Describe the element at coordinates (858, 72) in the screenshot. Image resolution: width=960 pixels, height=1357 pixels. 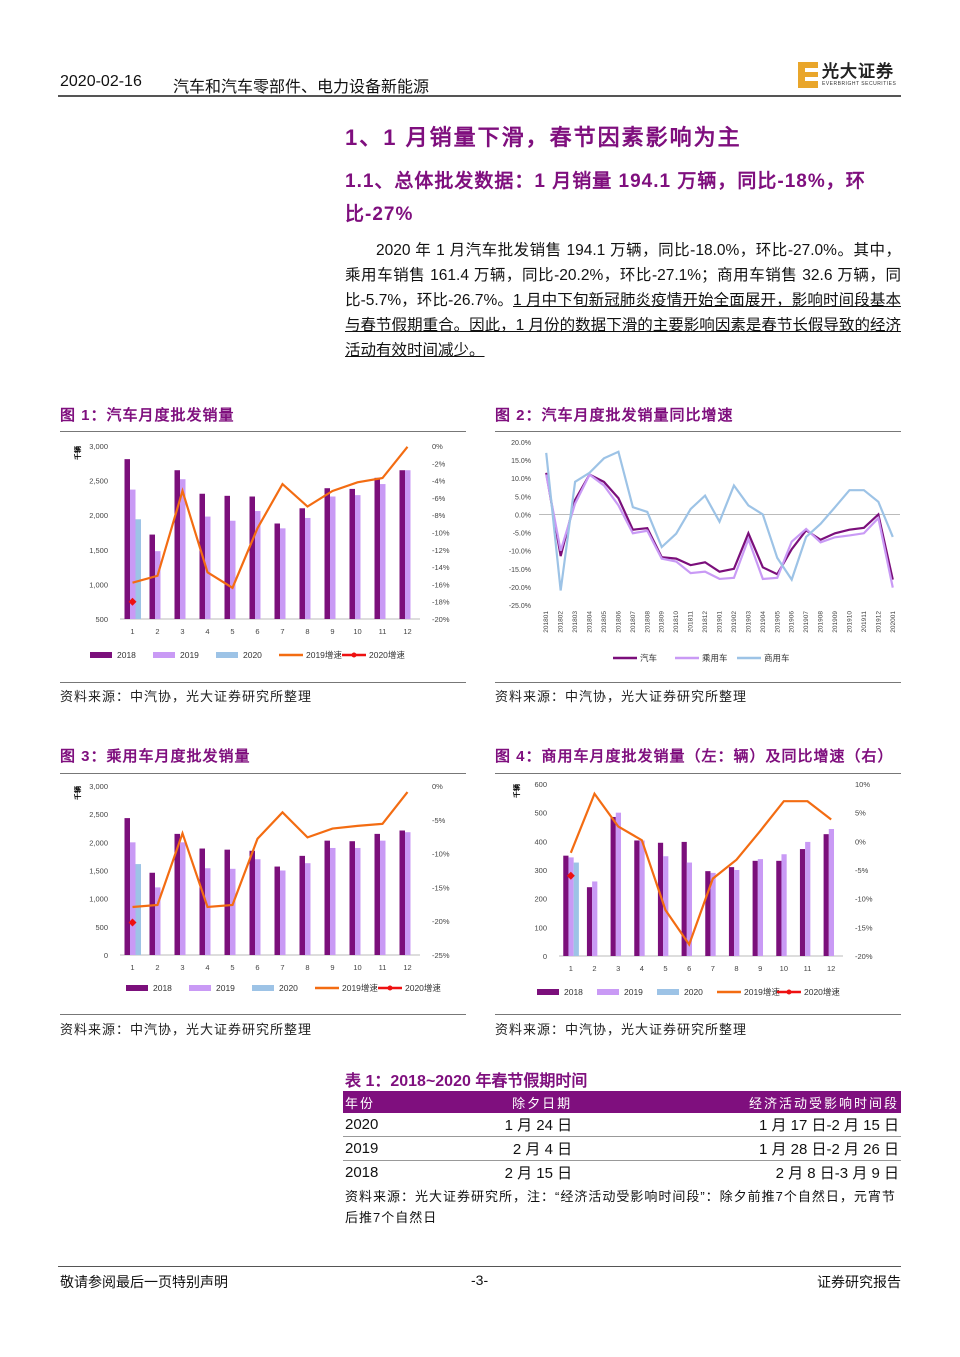
I see `logo-text-cn: 光大证券` at that location.